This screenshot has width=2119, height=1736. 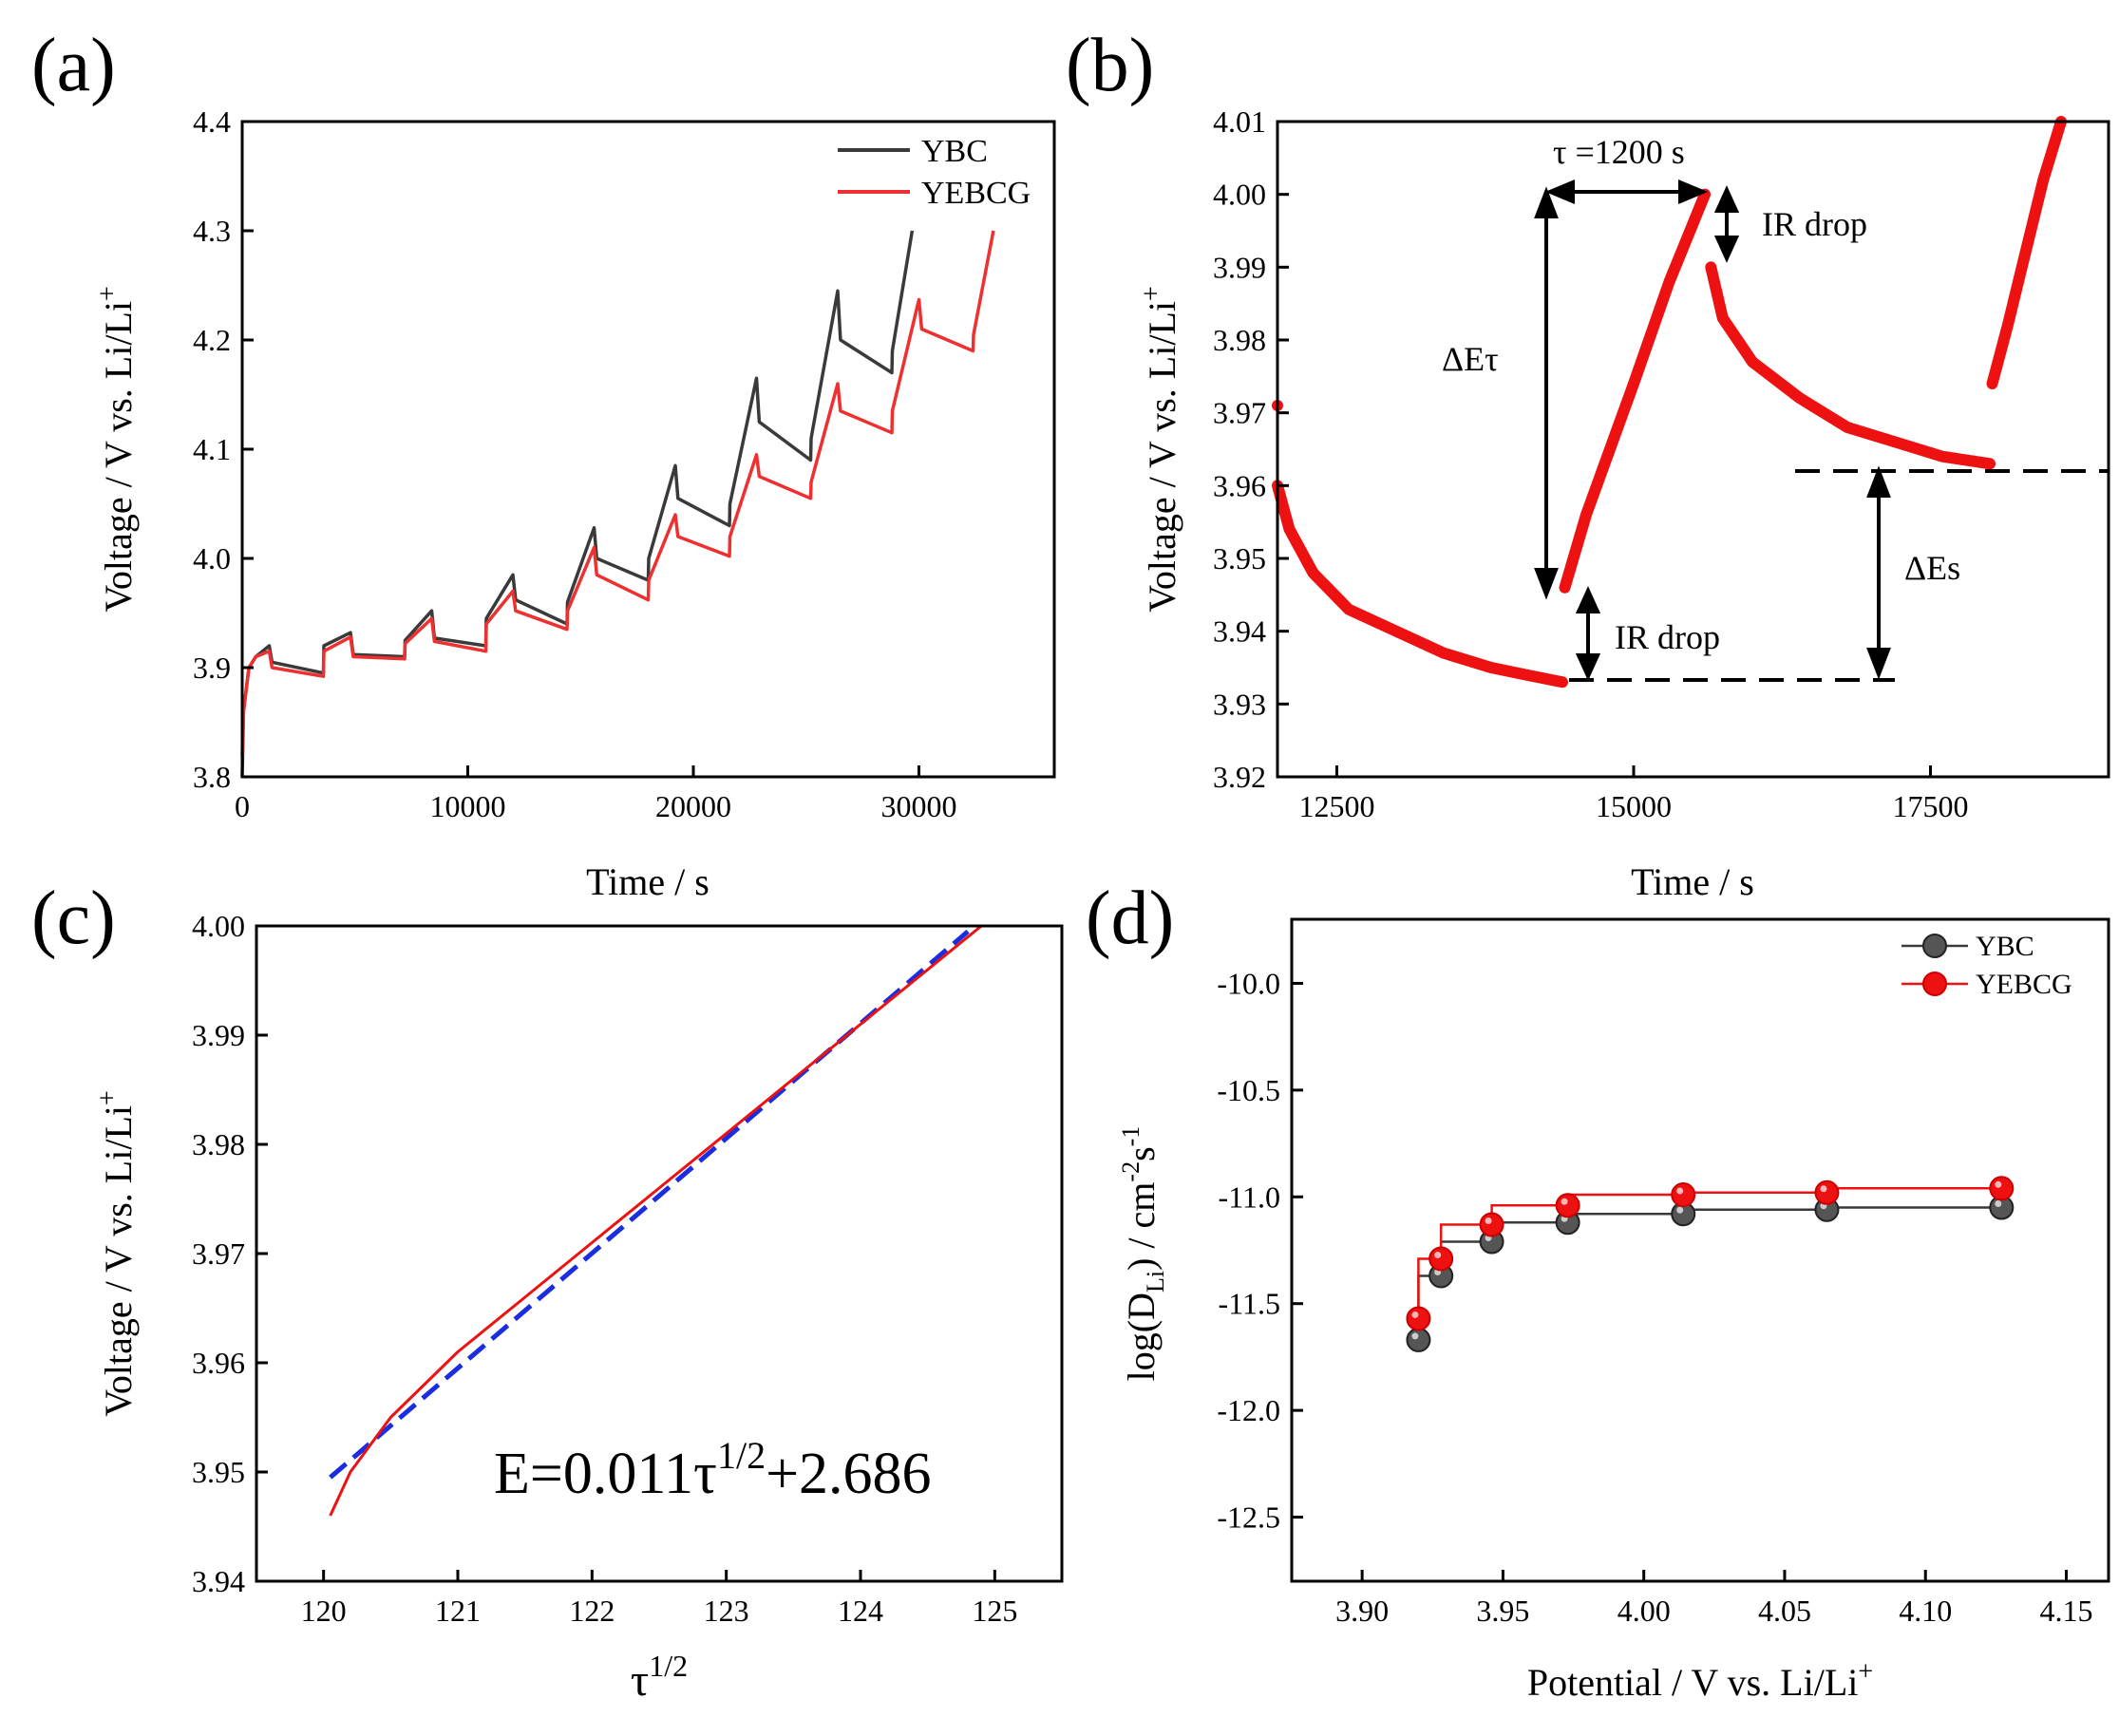 I want to click on panel-a-label: (a), so click(x=73, y=65).